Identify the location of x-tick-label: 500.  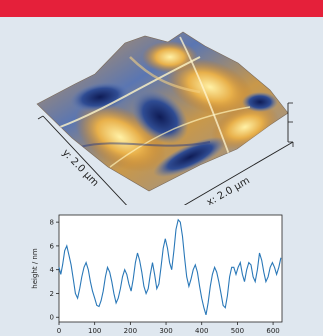
(237, 331).